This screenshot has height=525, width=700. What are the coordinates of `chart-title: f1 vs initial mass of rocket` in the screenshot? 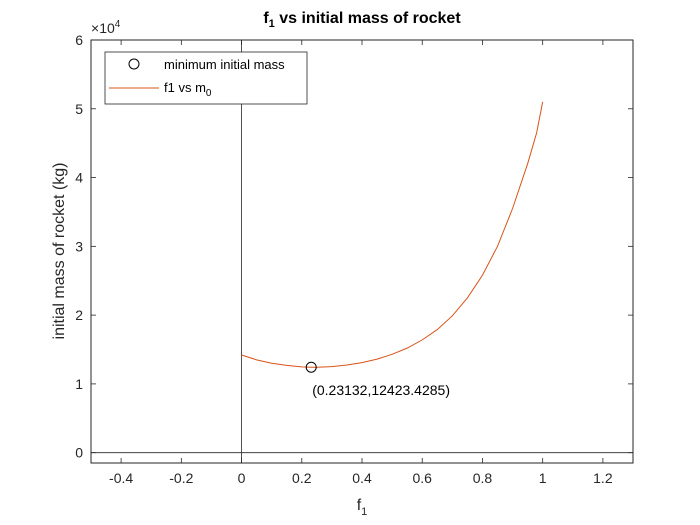 It's located at (362, 20).